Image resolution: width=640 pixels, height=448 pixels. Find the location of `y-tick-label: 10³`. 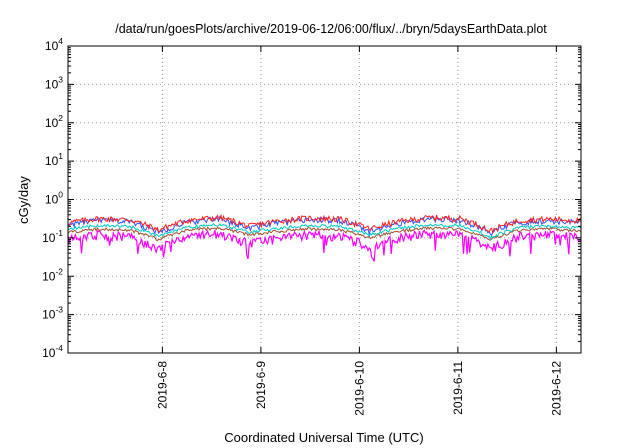

y-tick-label: 10³ is located at coordinates (54, 82).